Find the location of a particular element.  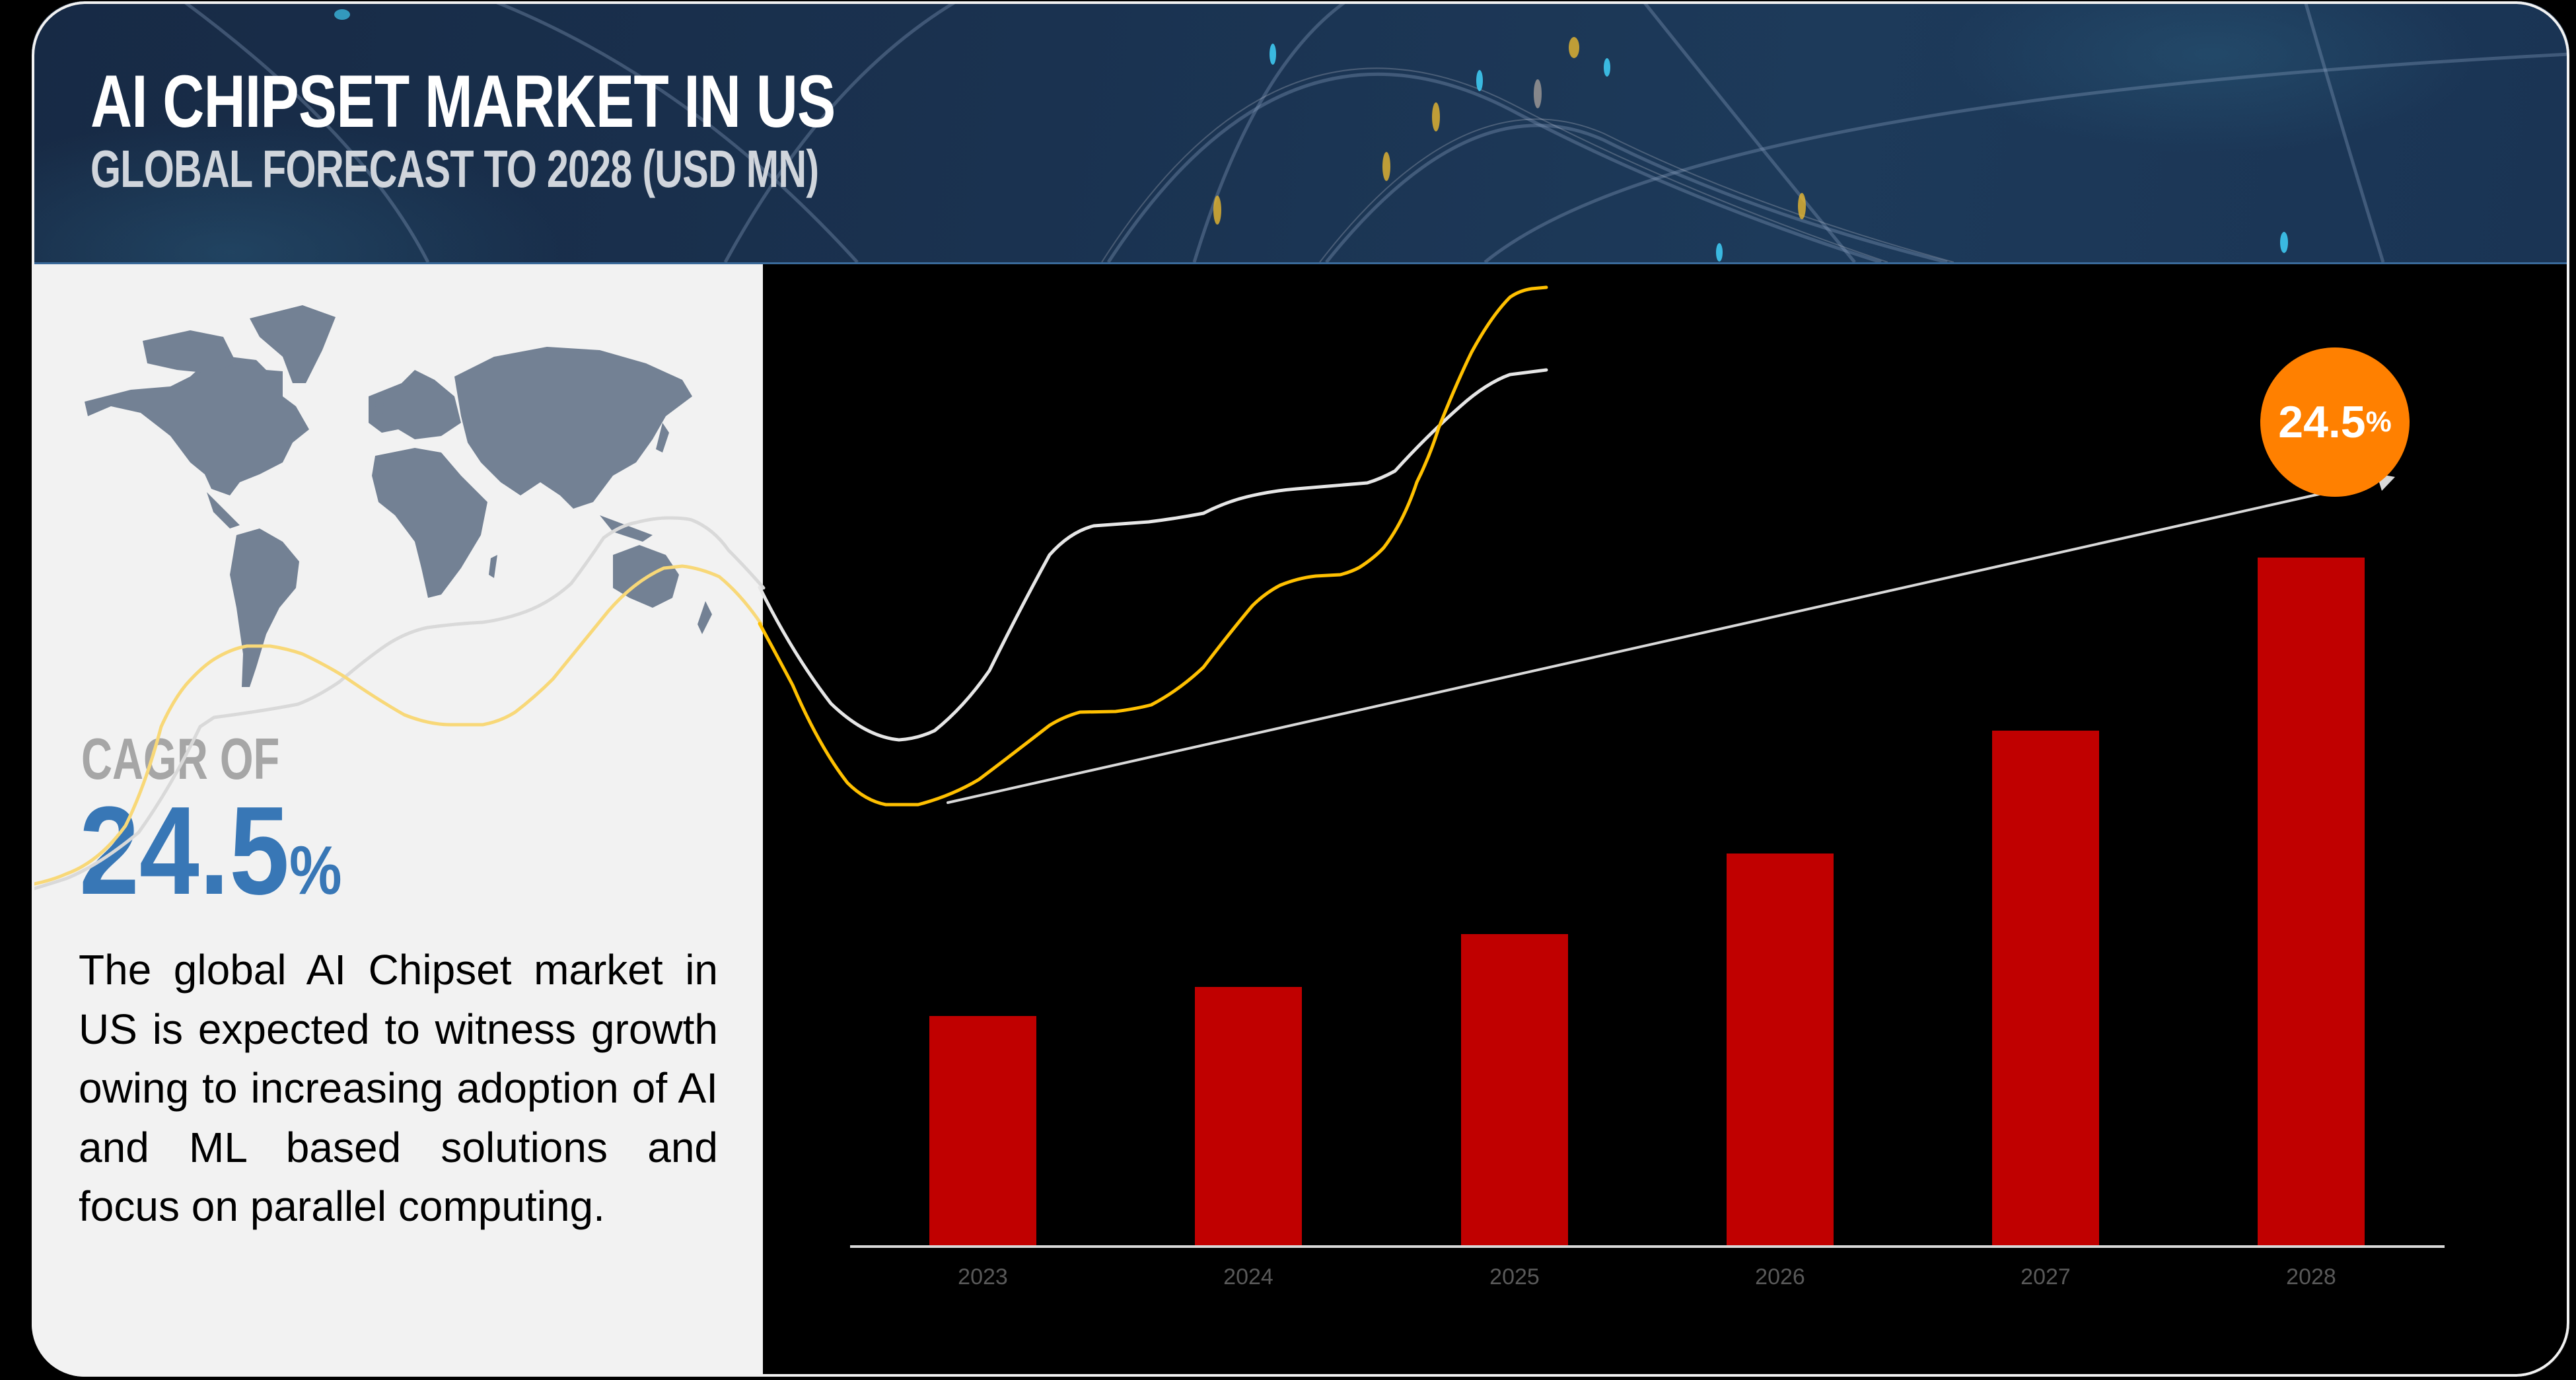

bar-2028 is located at coordinates (2312, 902).